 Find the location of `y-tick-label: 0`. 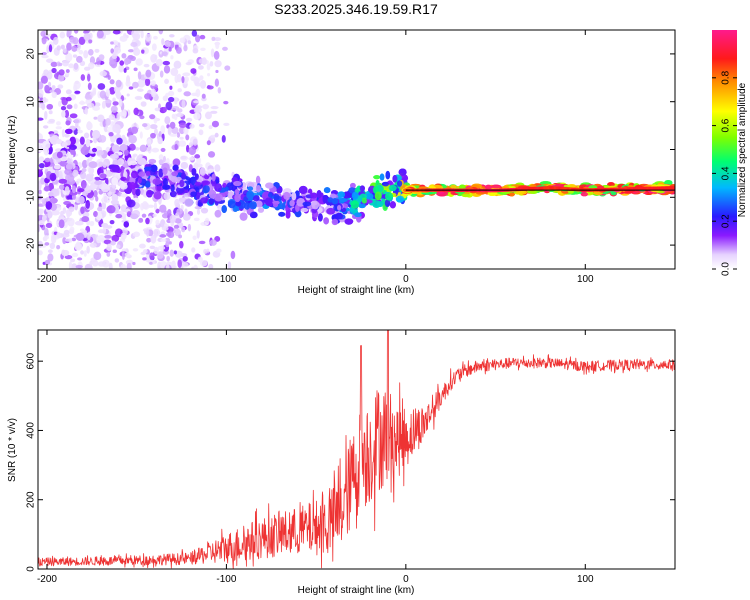

y-tick-label: 0 is located at coordinates (31, 149).